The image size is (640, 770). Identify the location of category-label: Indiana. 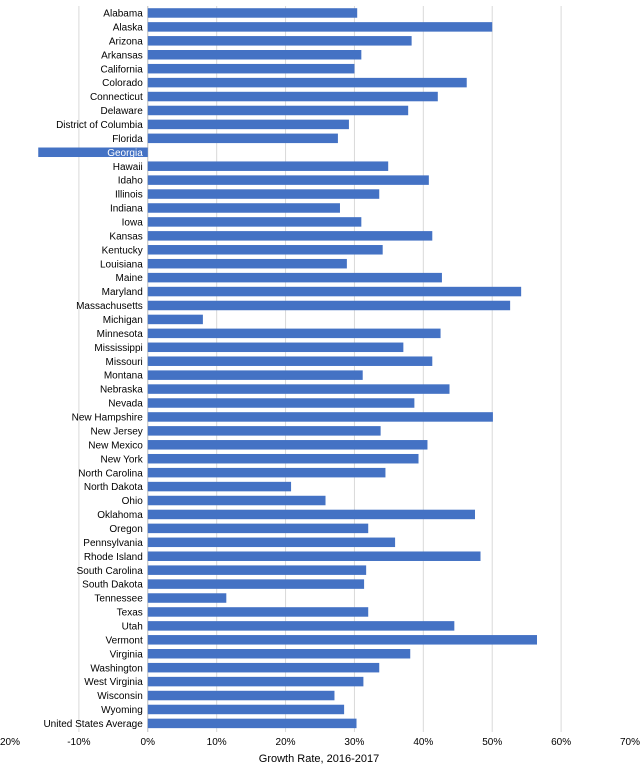
(126, 209).